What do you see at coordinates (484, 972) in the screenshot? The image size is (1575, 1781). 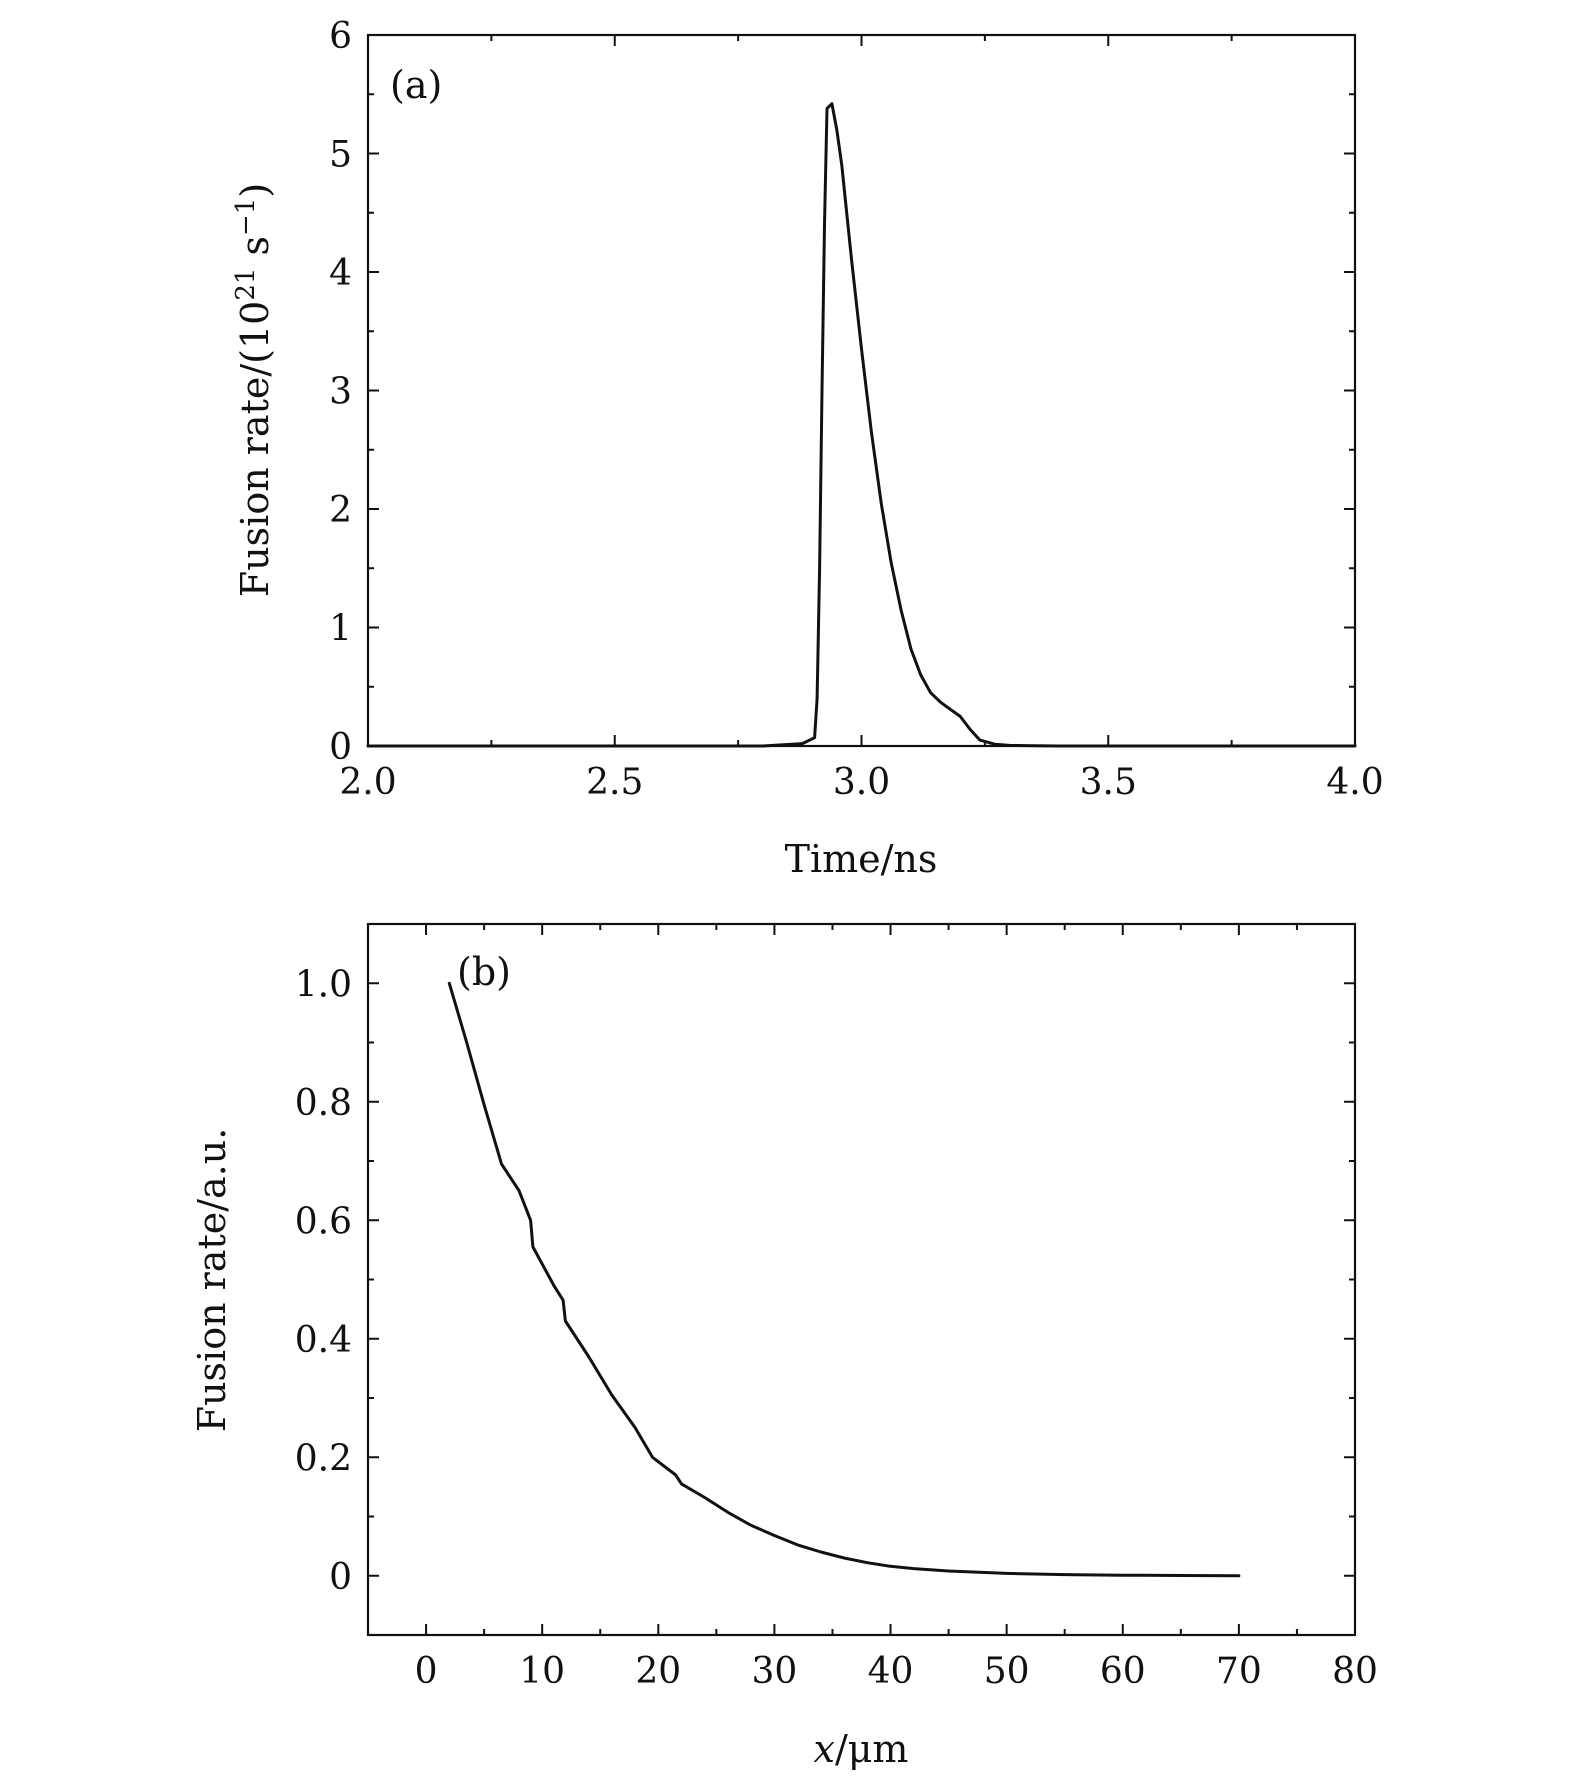 I see `panel-b-tag: (b)` at bounding box center [484, 972].